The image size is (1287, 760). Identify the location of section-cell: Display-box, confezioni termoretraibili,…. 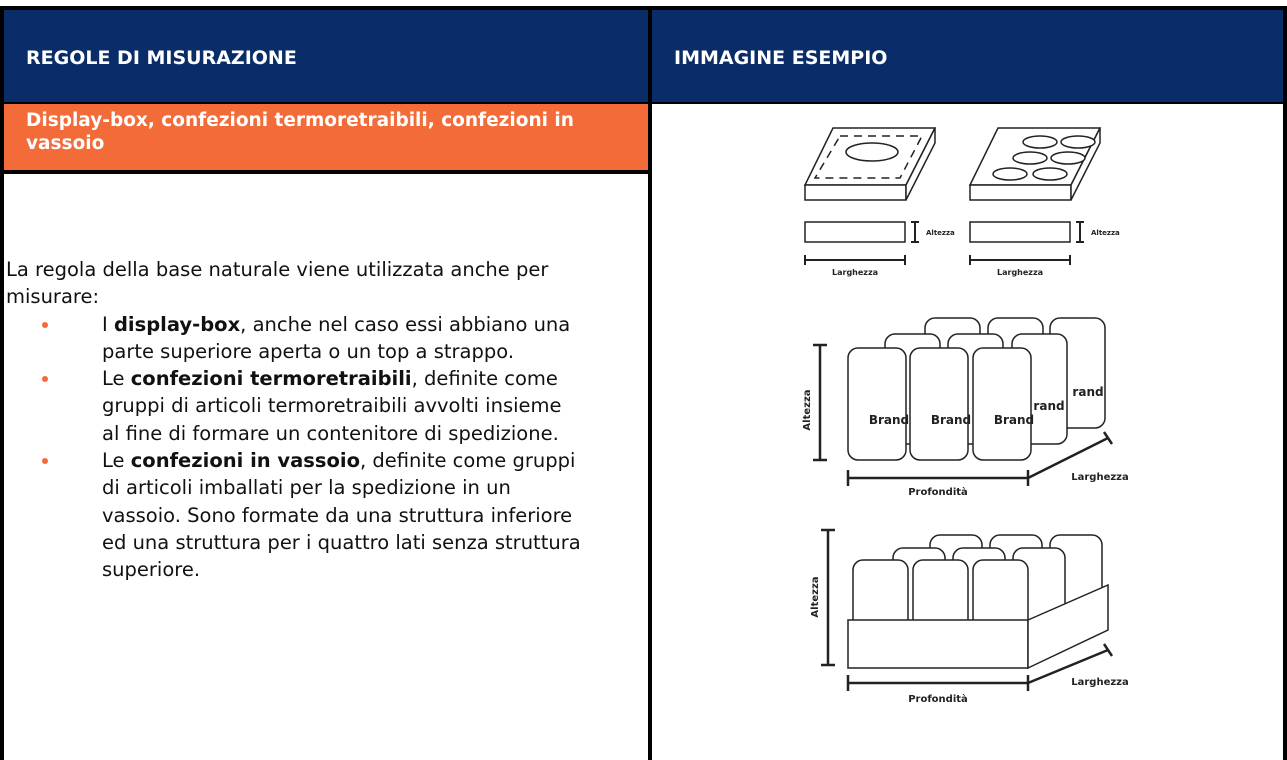
(326, 137).